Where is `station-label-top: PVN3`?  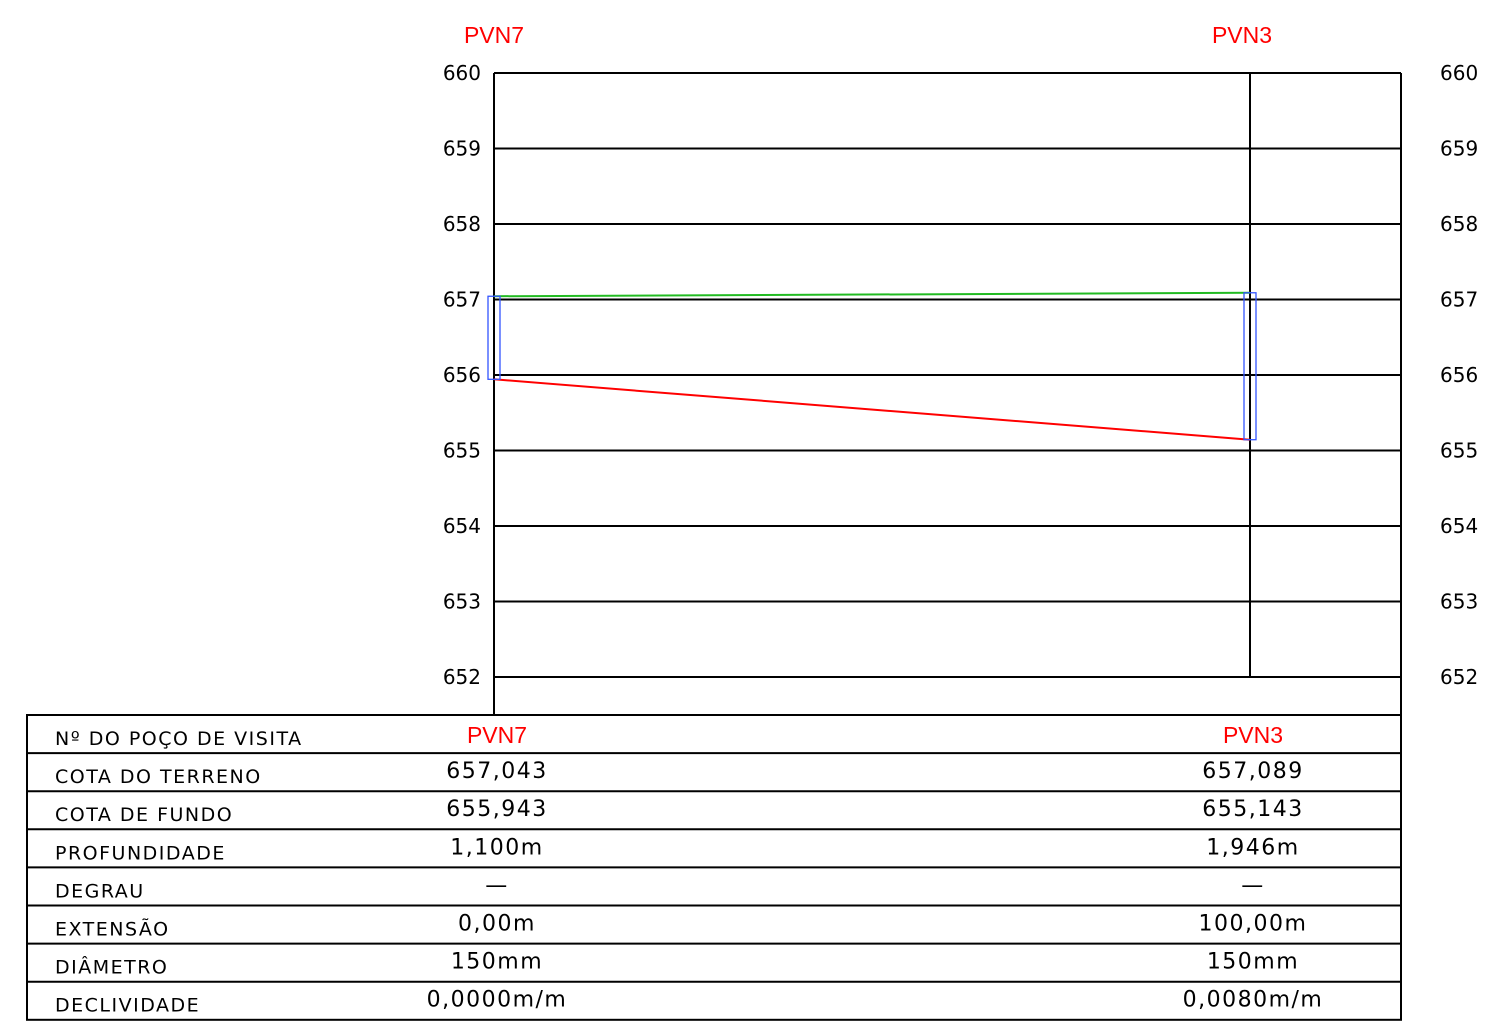 station-label-top: PVN3 is located at coordinates (1242, 35).